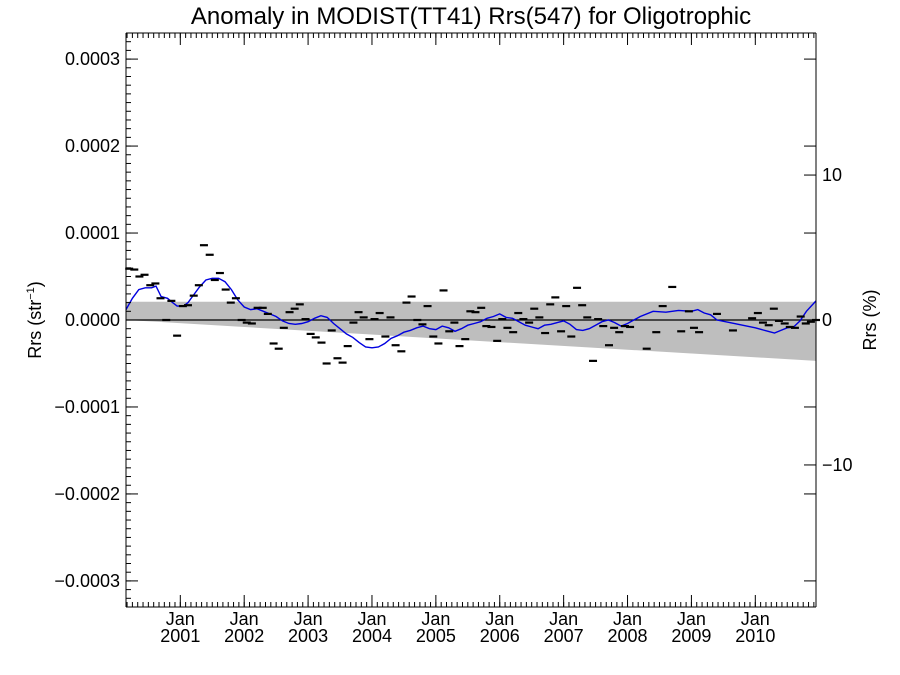 This screenshot has width=900, height=675. What do you see at coordinates (837, 465) in the screenshot?
I see `y2-tick-label: −10` at bounding box center [837, 465].